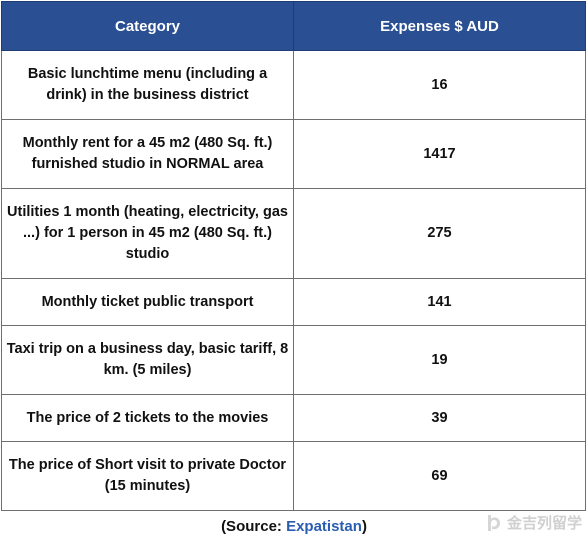  Describe the element at coordinates (439, 154) in the screenshot. I see `value-cell: 1417` at that location.